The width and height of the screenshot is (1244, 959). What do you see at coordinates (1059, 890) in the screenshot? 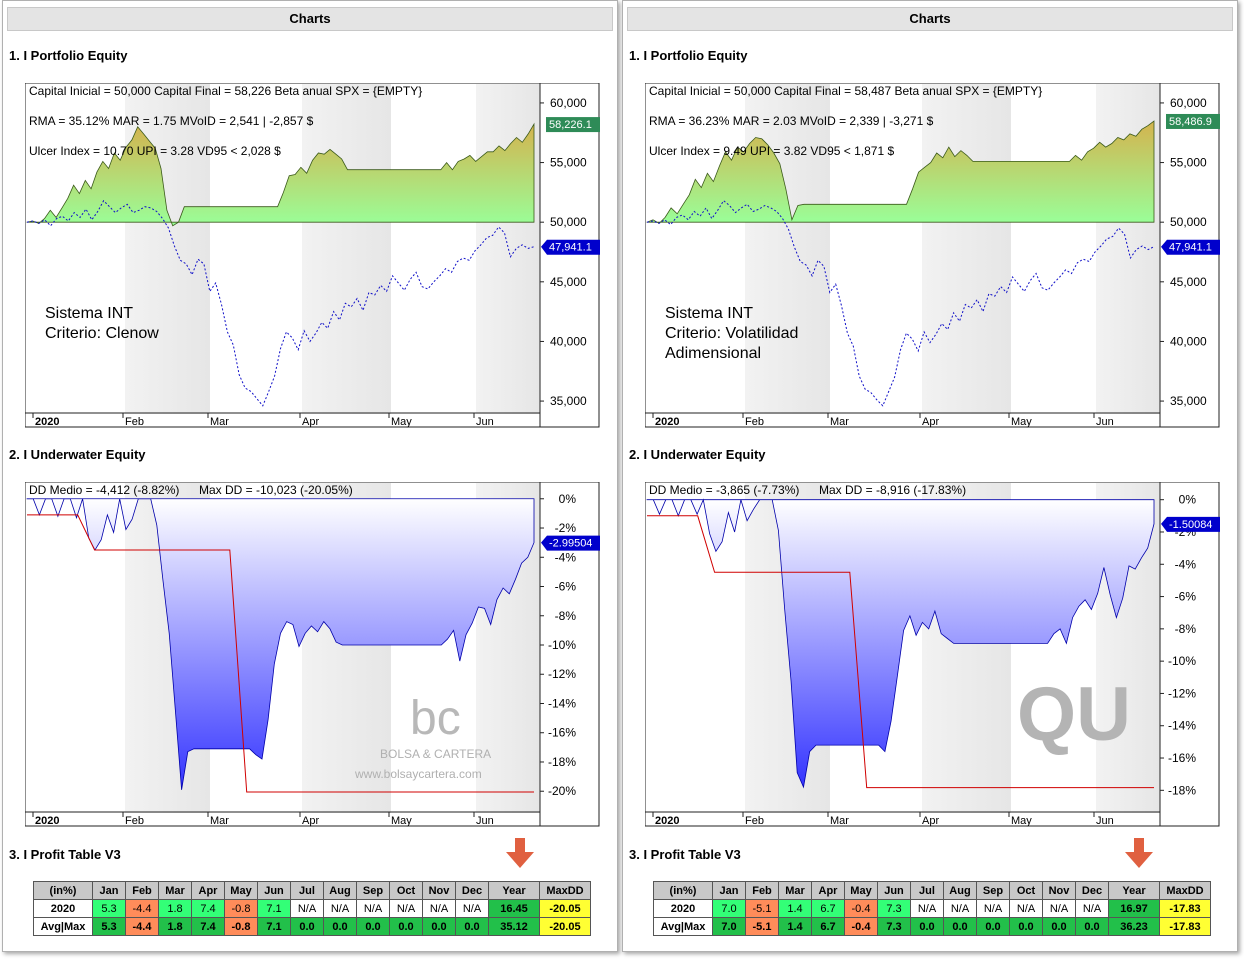
I see `column-header: Nov` at bounding box center [1059, 890].